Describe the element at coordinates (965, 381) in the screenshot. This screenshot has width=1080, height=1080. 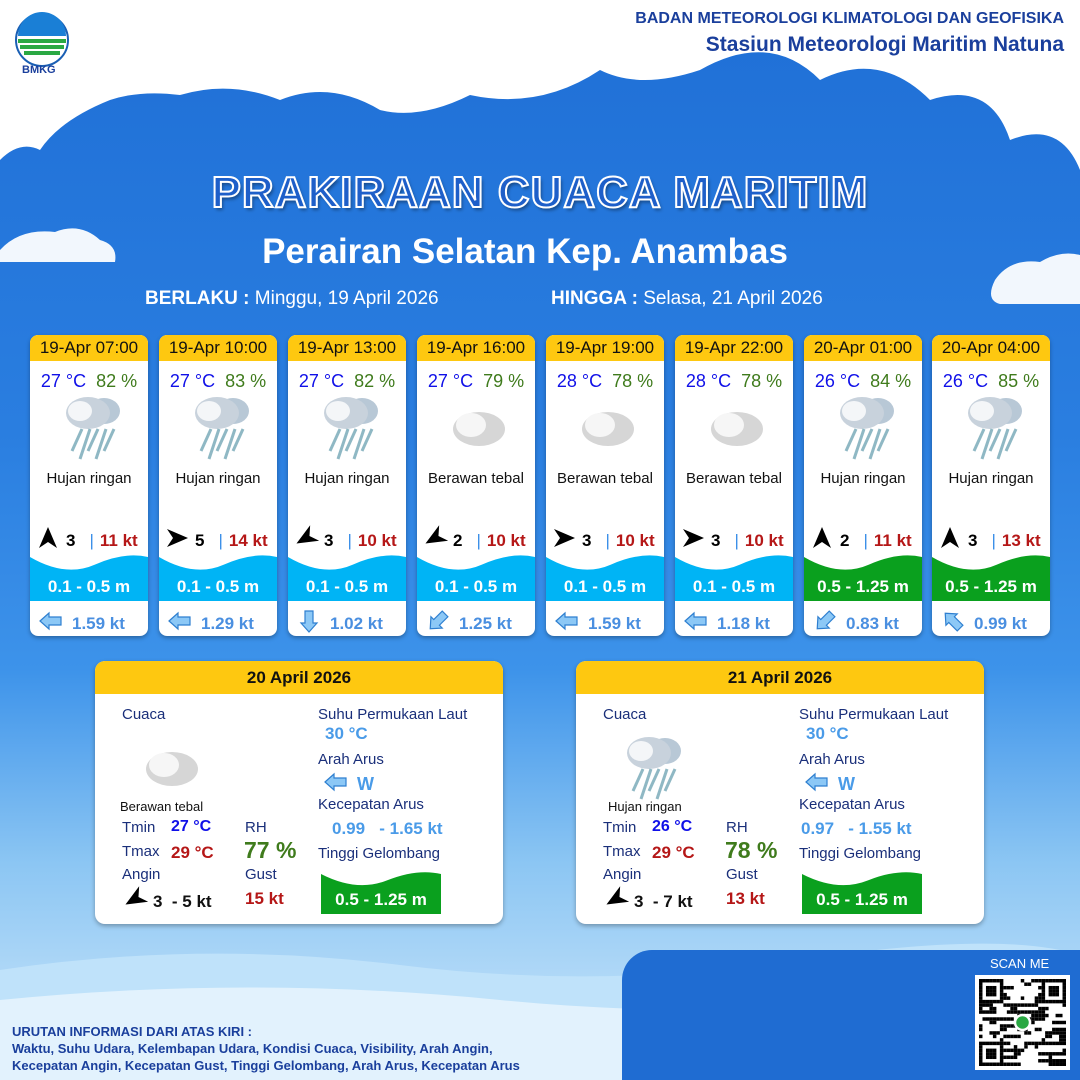
I see `temperature: 26 °C` at that location.